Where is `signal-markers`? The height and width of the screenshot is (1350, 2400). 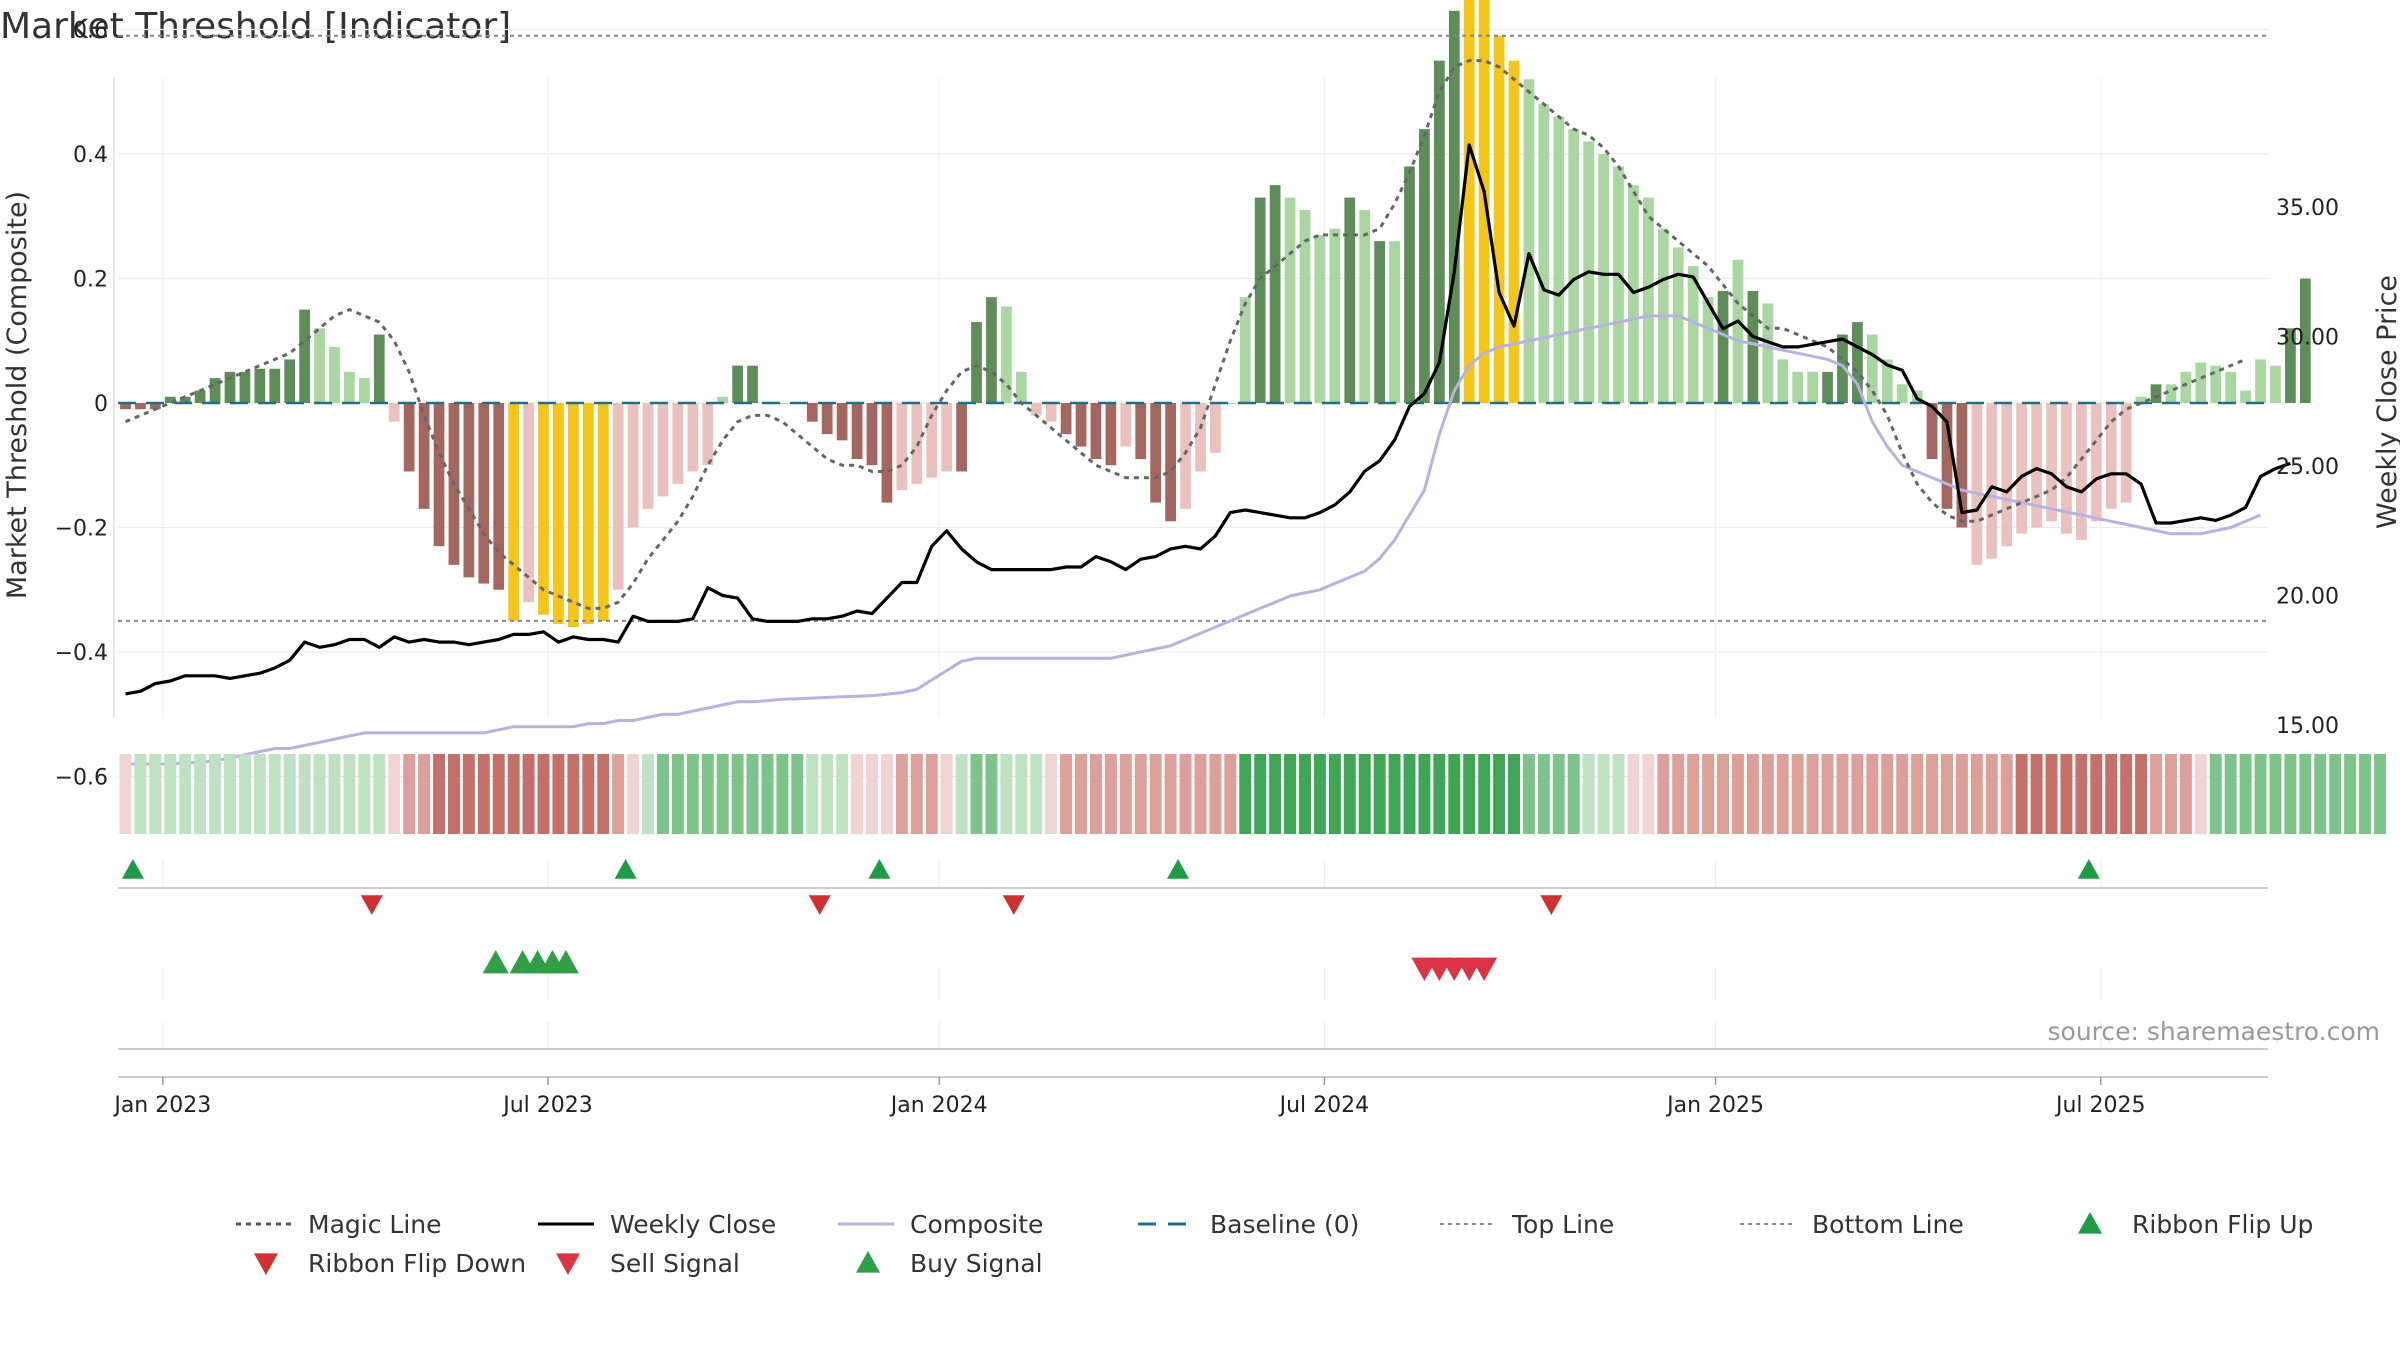 signal-markers is located at coordinates (1193, 954).